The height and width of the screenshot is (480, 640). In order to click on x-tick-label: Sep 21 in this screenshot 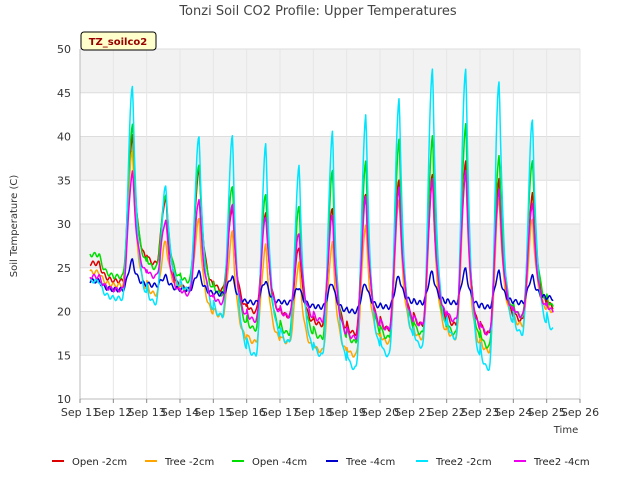, I will do `click(413, 412)`.